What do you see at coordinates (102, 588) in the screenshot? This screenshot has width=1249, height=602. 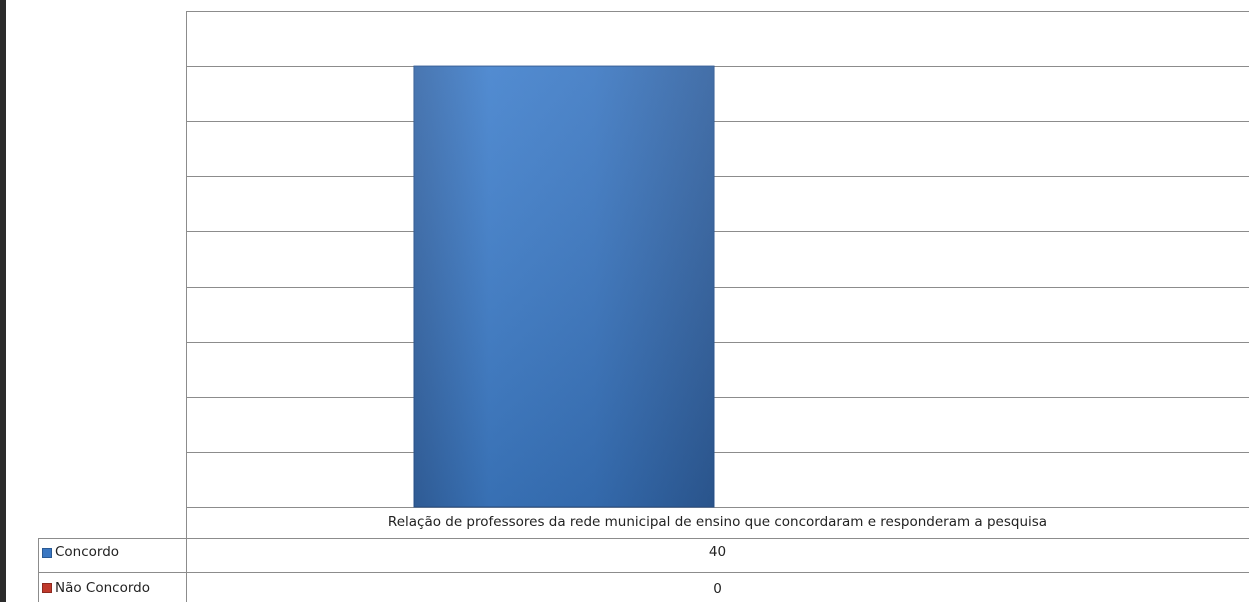 I see `legend-label-nao-concordo: Não Concordo` at bounding box center [102, 588].